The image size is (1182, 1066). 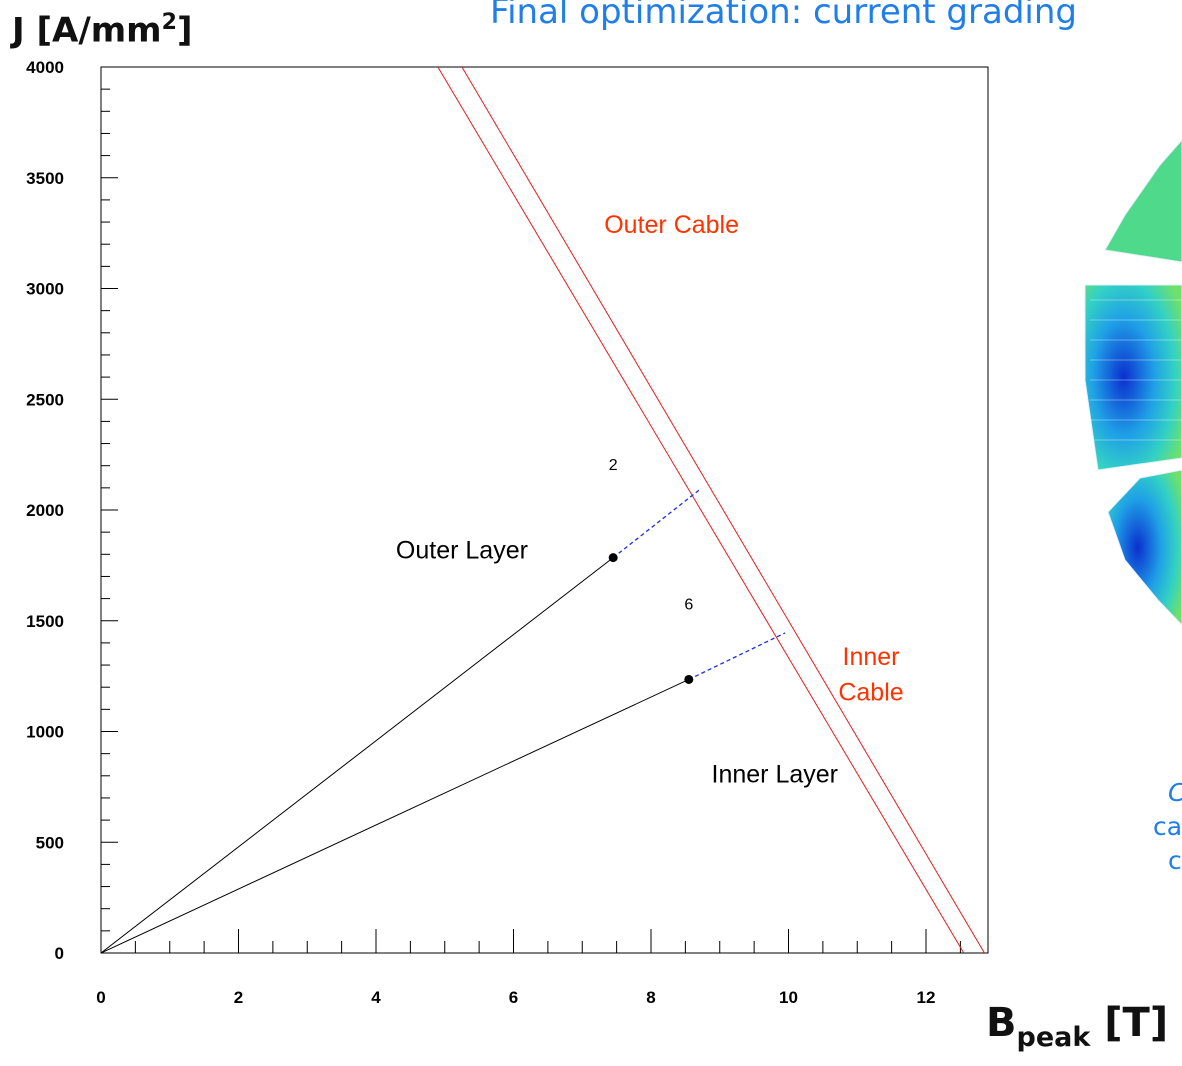 I want to click on coil-illustration, so click(x=1133, y=382).